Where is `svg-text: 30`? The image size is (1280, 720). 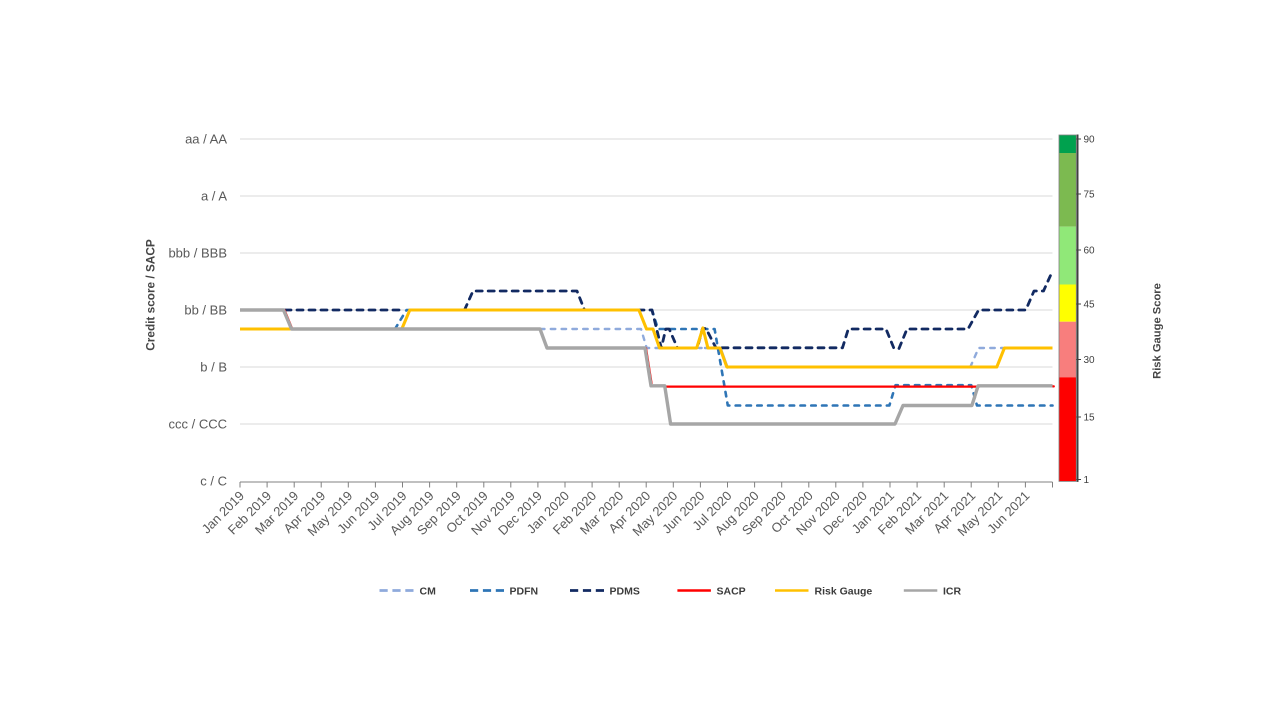 svg-text: 30 is located at coordinates (1090, 360).